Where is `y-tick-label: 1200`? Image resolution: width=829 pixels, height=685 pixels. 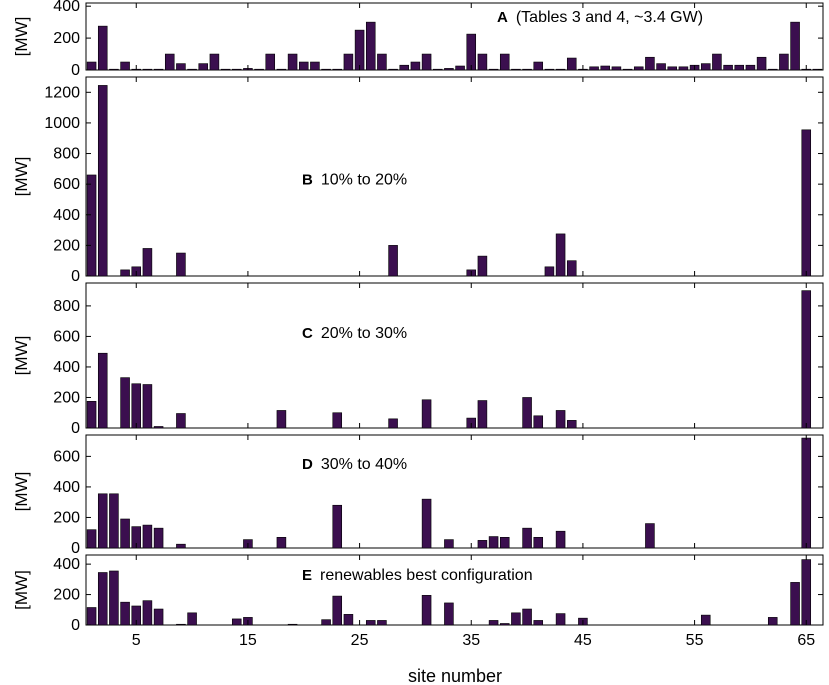 y-tick-label: 1200 is located at coordinates (62, 92).